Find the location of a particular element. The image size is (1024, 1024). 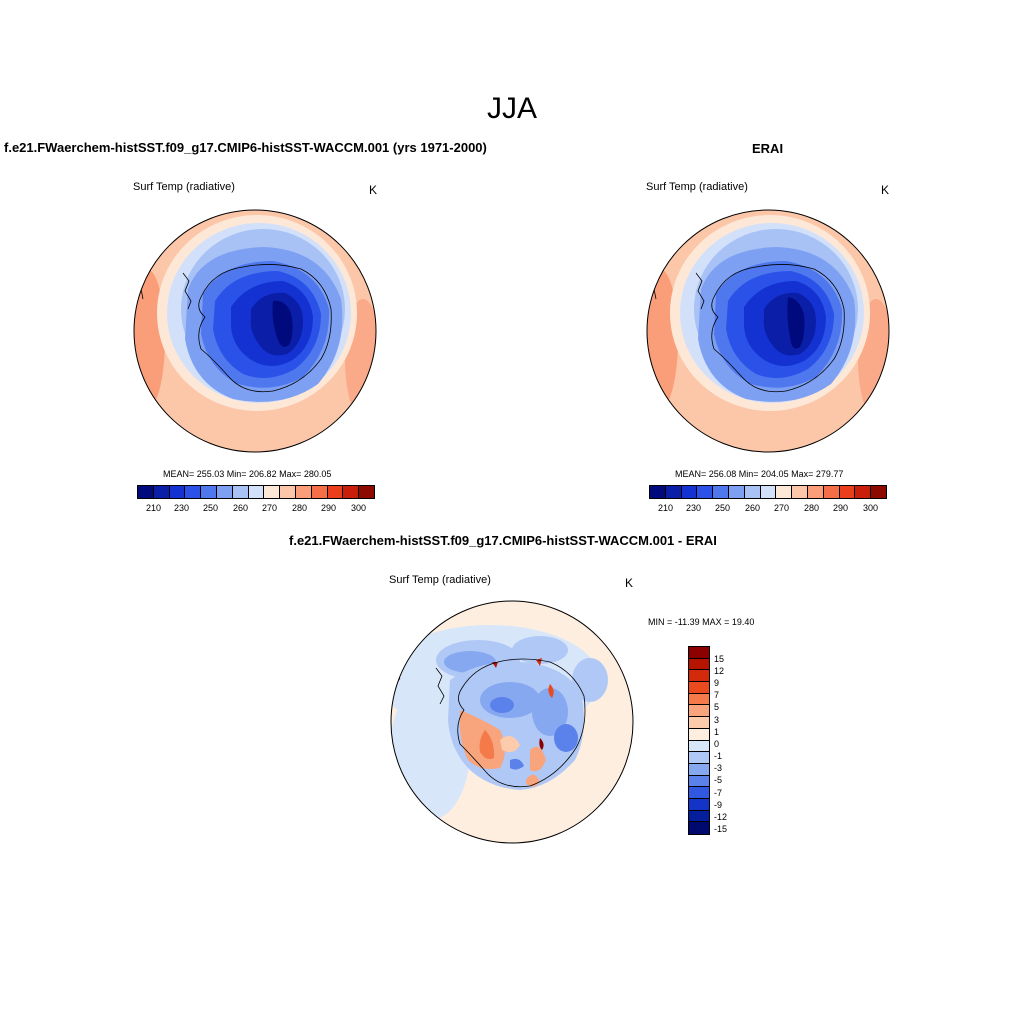

panel-model-colorbar-tick: 210 is located at coordinates (154, 508).